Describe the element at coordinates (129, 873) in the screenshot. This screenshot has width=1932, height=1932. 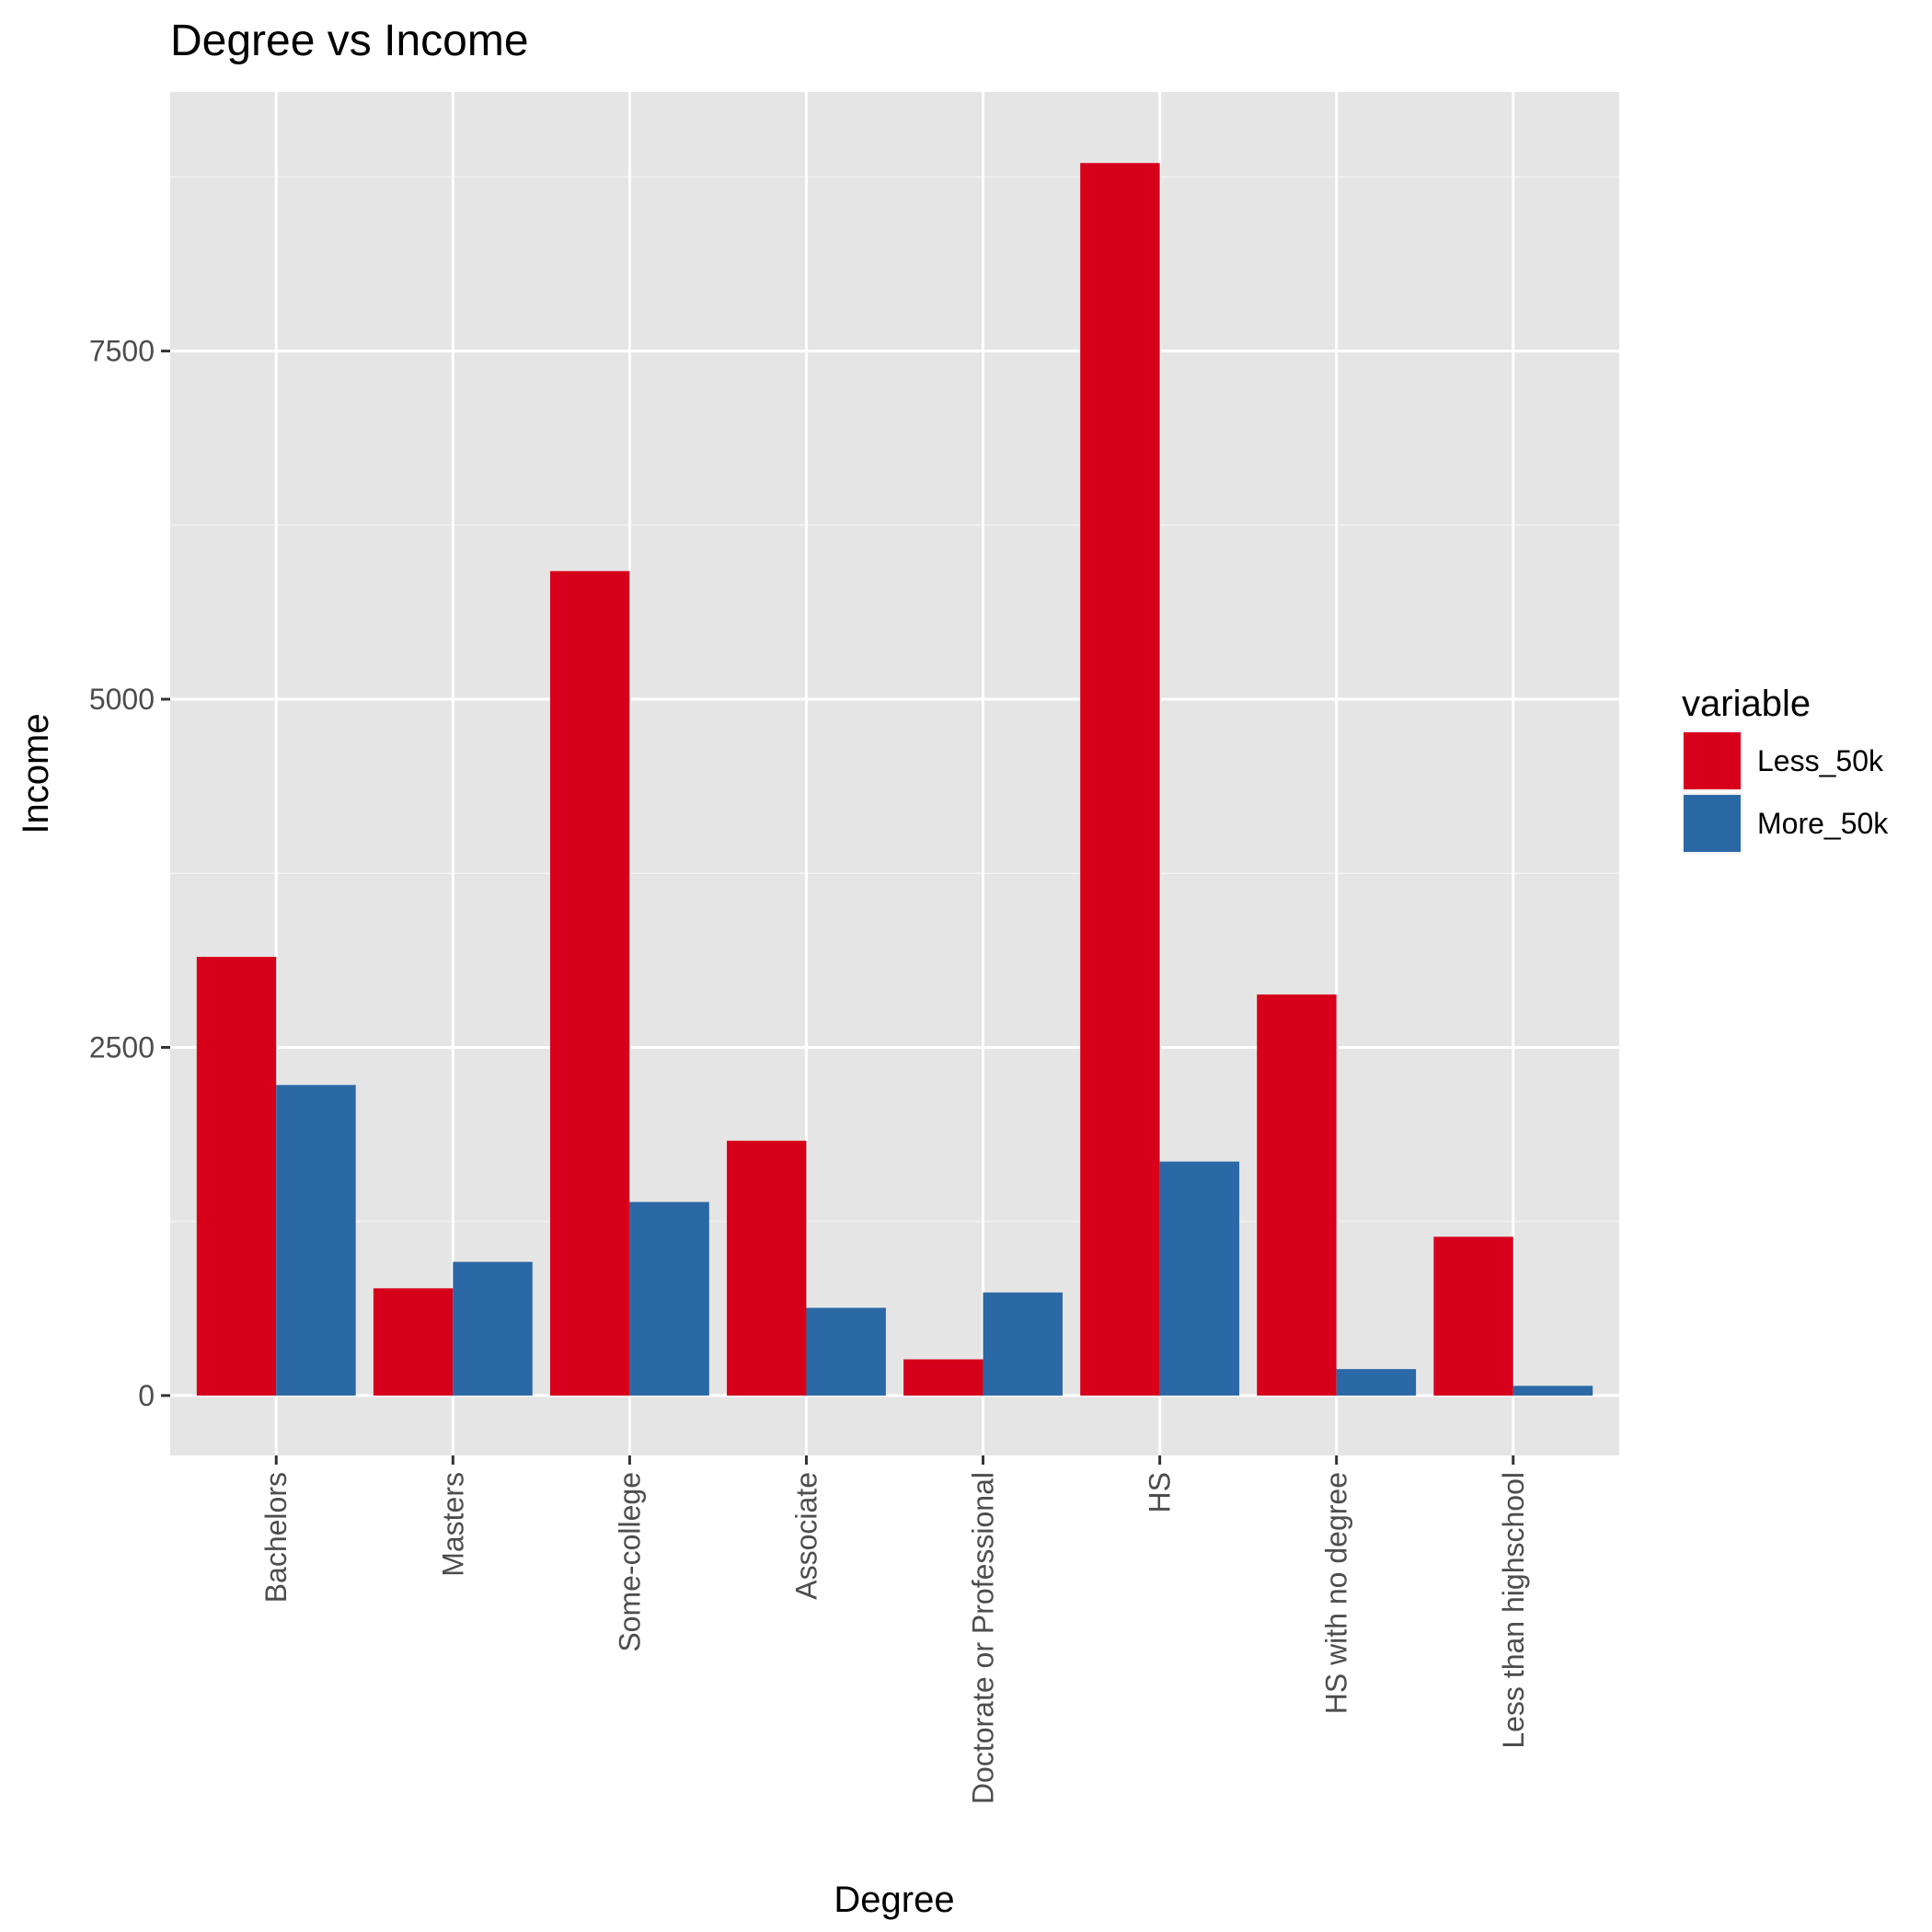
I see `y-axis: 0 2500 5000 7500` at that location.